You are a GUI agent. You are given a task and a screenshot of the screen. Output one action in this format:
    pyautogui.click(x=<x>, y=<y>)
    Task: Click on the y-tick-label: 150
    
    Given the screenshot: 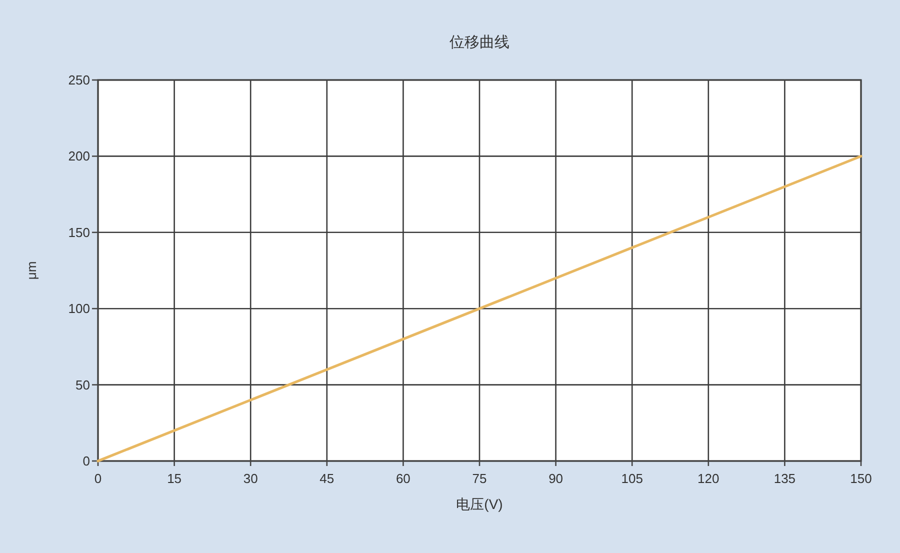 What is the action you would take?
    pyautogui.click(x=79, y=232)
    